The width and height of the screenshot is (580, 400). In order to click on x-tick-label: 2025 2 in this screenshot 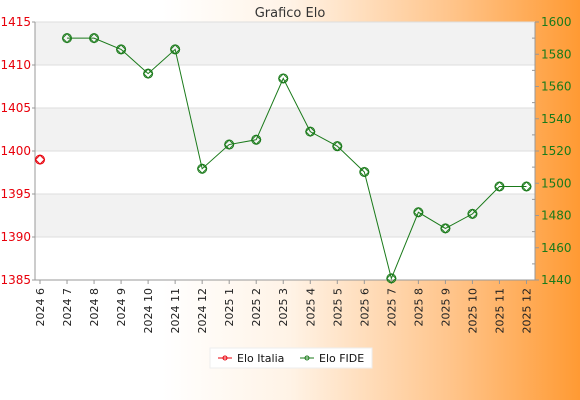, I will do `click(256, 307)`.